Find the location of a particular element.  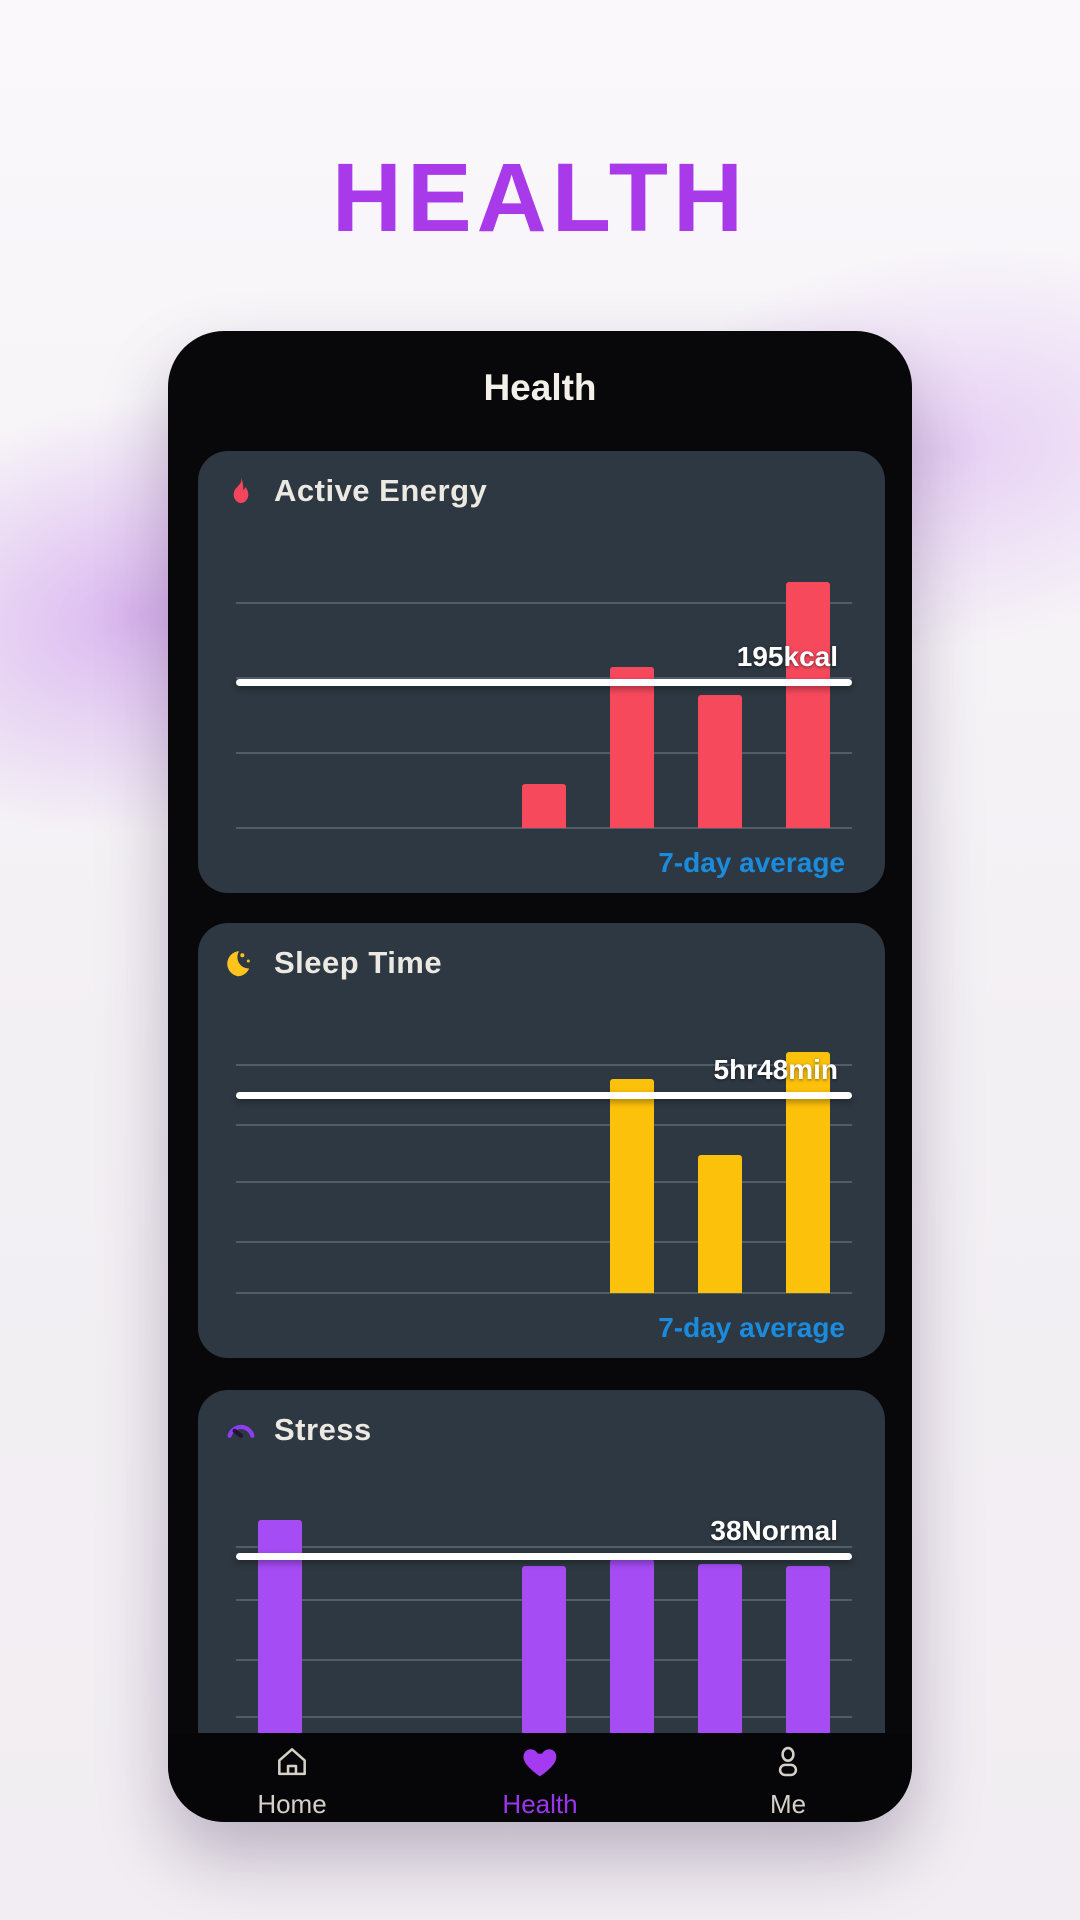

person-icon is located at coordinates (788, 1762).